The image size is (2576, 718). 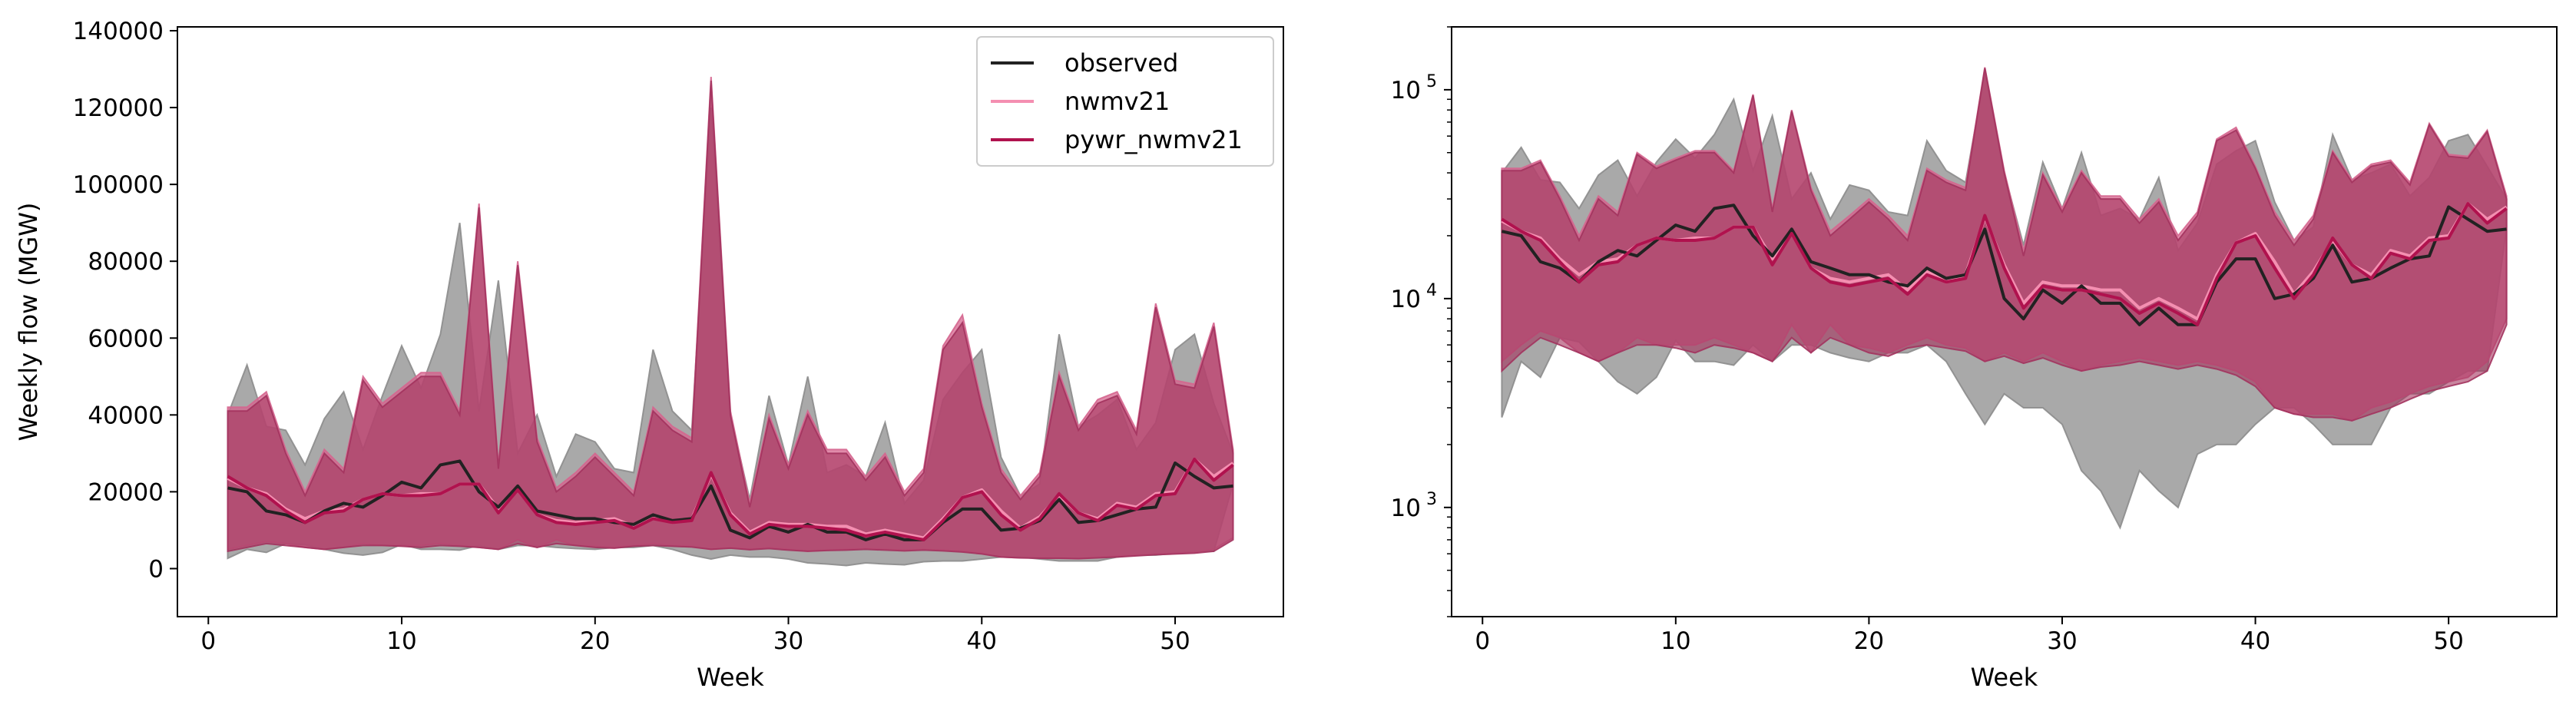 What do you see at coordinates (126, 262) in the screenshot?
I see `y-tick-label: 80000` at bounding box center [126, 262].